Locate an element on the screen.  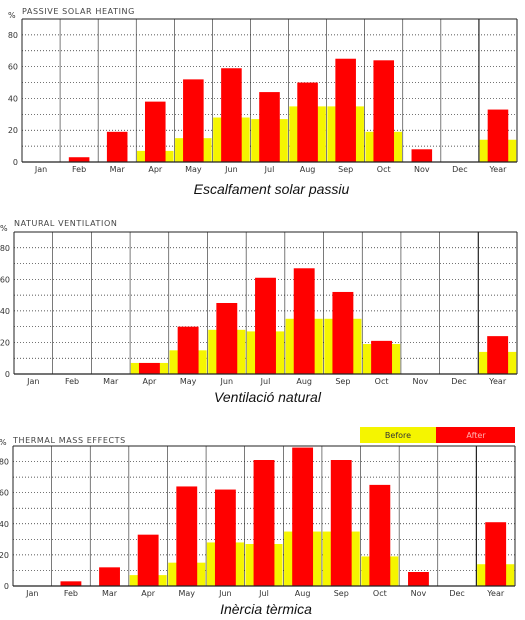
chart-caption: Escalfament solar passiu is located at coordinates (272, 189).